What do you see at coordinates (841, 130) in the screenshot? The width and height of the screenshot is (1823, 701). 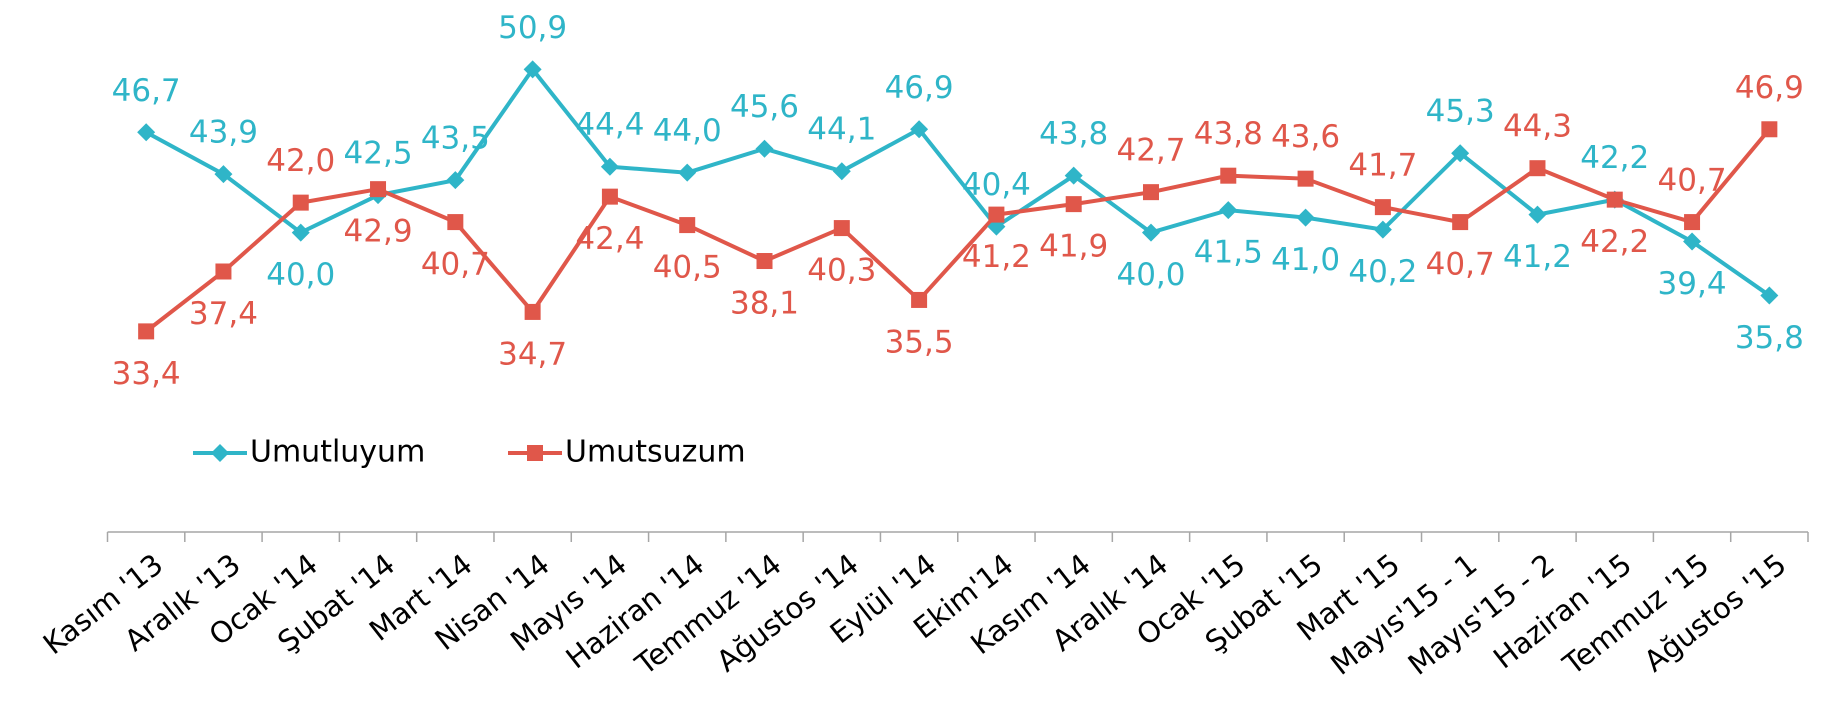 I see `data-label: 44,1` at bounding box center [841, 130].